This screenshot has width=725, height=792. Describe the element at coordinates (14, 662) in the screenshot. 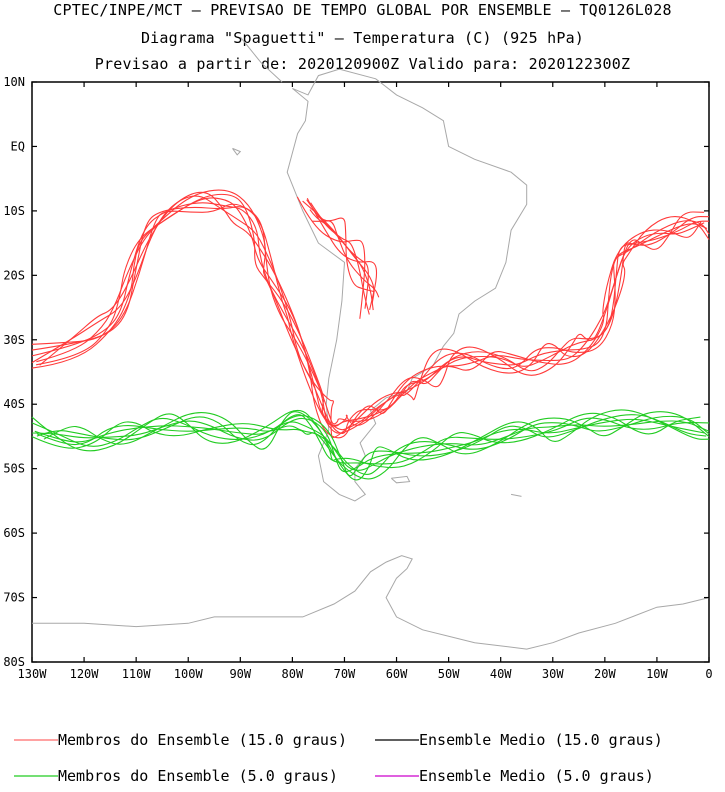

I see `y-tick-label: 80S` at that location.